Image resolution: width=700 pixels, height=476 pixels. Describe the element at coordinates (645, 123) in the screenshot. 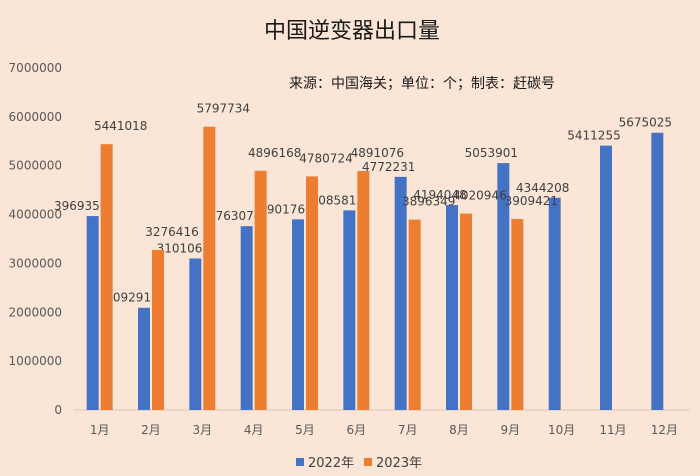

I see `data-label: 5675025` at that location.